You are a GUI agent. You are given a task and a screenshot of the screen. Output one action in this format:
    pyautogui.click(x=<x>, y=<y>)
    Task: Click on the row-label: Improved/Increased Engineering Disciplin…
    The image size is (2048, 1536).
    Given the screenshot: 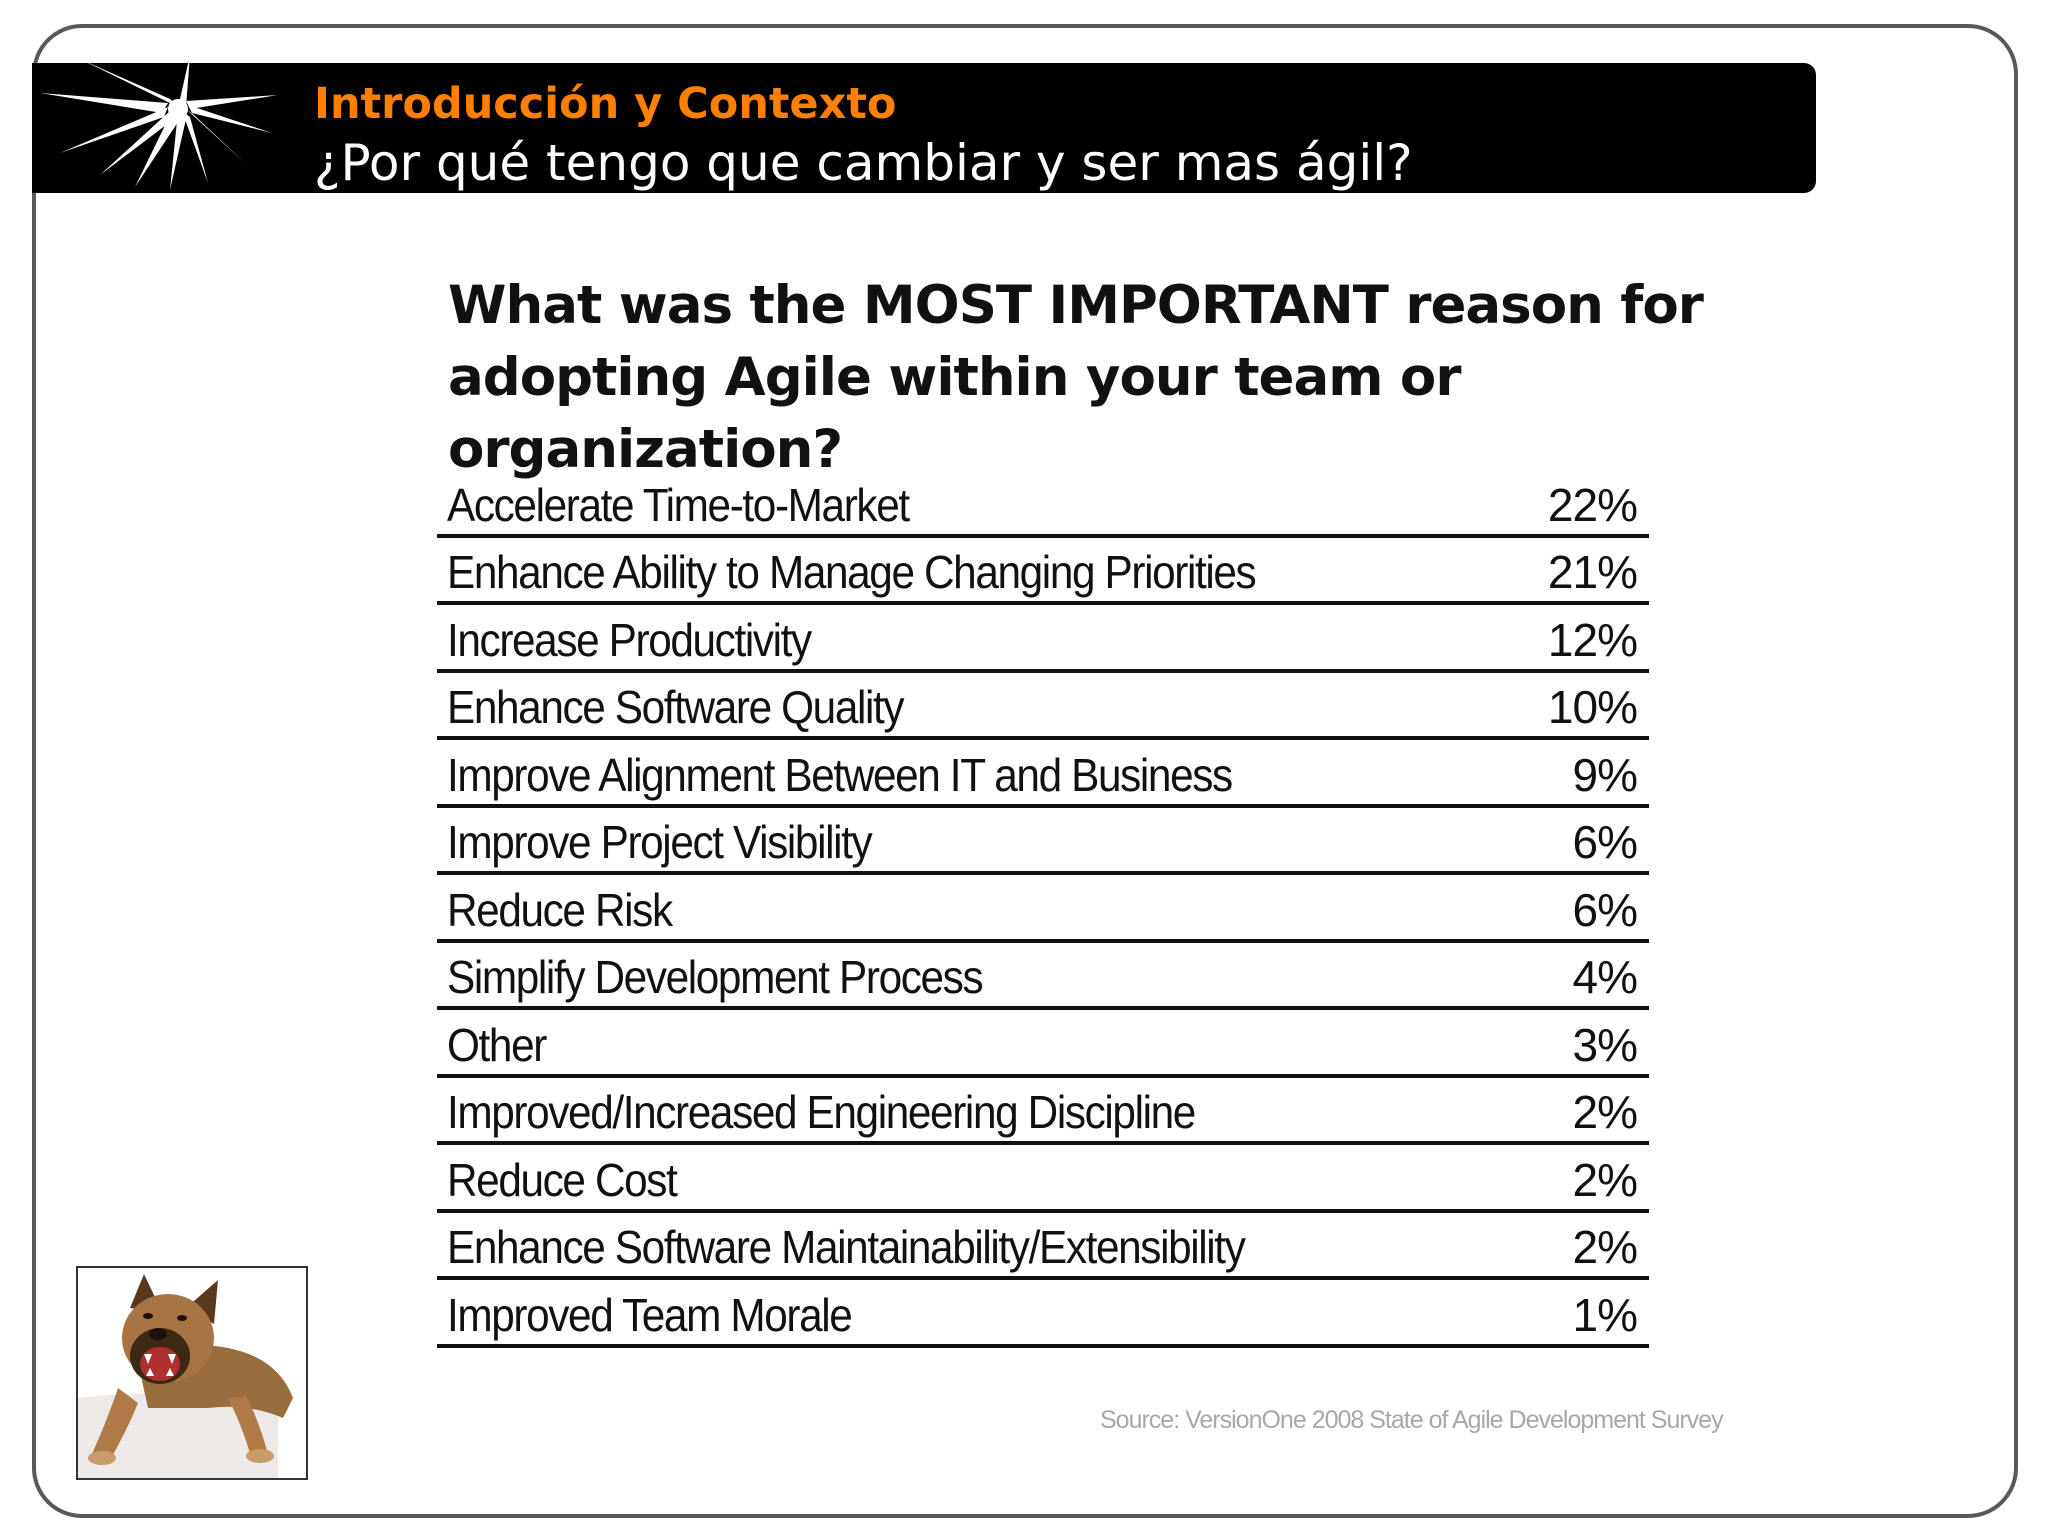 What is the action you would take?
    pyautogui.click(x=821, y=1112)
    